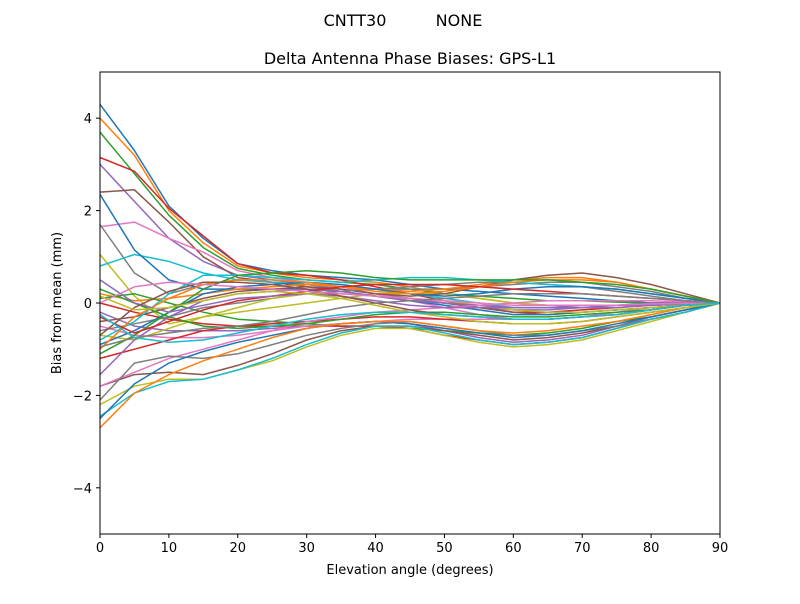 The width and height of the screenshot is (800, 604). I want to click on suptitle-left: CNTT30, so click(355, 20).